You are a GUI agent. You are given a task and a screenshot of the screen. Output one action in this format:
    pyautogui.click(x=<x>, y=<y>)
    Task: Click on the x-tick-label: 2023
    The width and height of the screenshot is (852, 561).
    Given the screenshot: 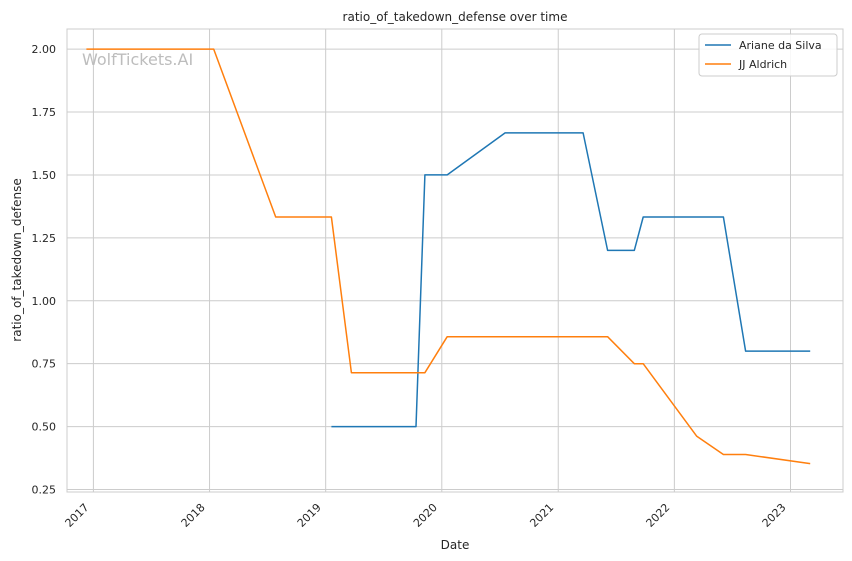 What is the action you would take?
    pyautogui.click(x=774, y=515)
    